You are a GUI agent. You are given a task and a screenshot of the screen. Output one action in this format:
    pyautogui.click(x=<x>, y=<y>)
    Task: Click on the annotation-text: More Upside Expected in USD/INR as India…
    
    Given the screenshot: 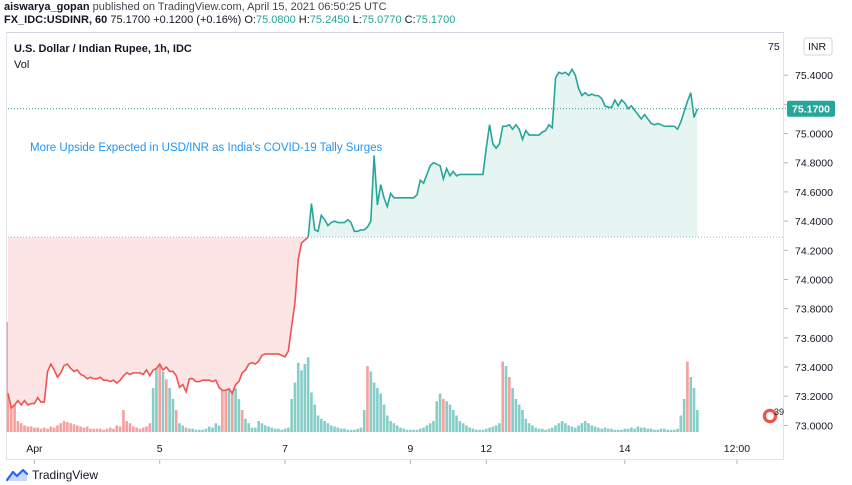 What is the action you would take?
    pyautogui.click(x=206, y=148)
    